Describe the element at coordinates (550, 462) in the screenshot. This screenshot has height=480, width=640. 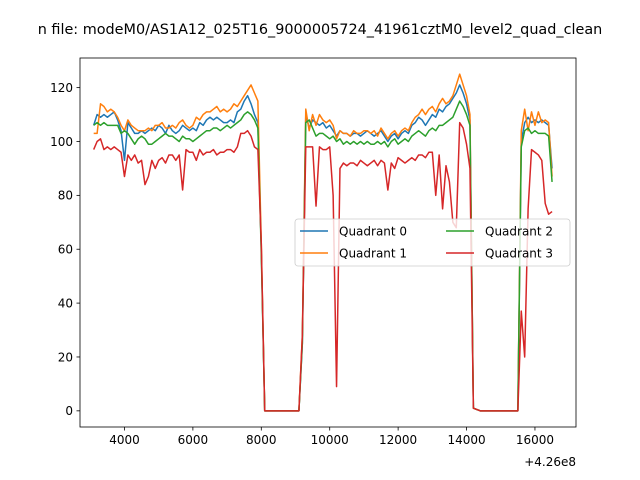
I see `x-axis-offset-label: +4.26e8` at that location.